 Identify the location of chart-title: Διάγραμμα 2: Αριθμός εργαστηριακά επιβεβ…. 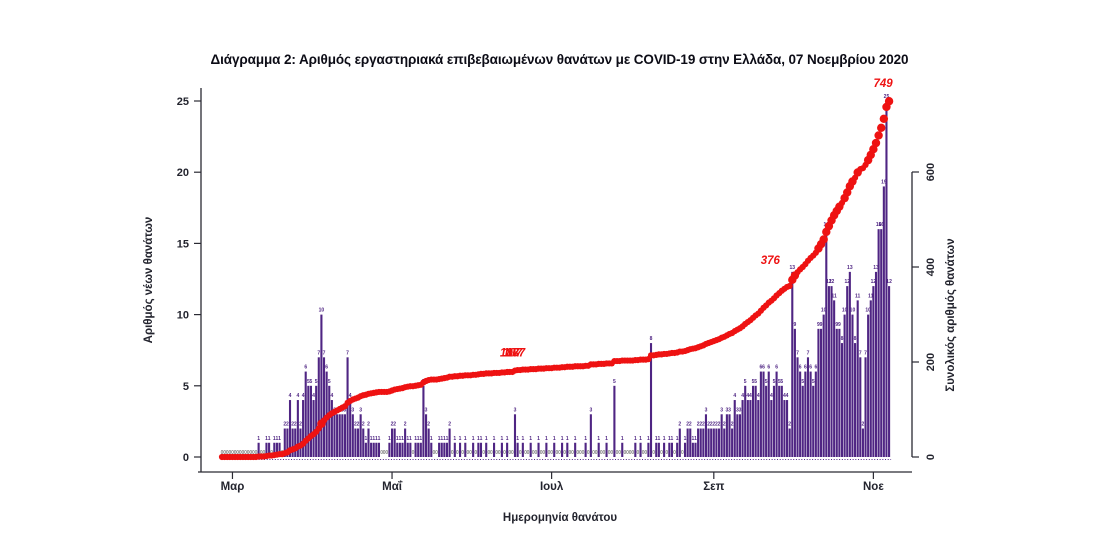
(559, 59).